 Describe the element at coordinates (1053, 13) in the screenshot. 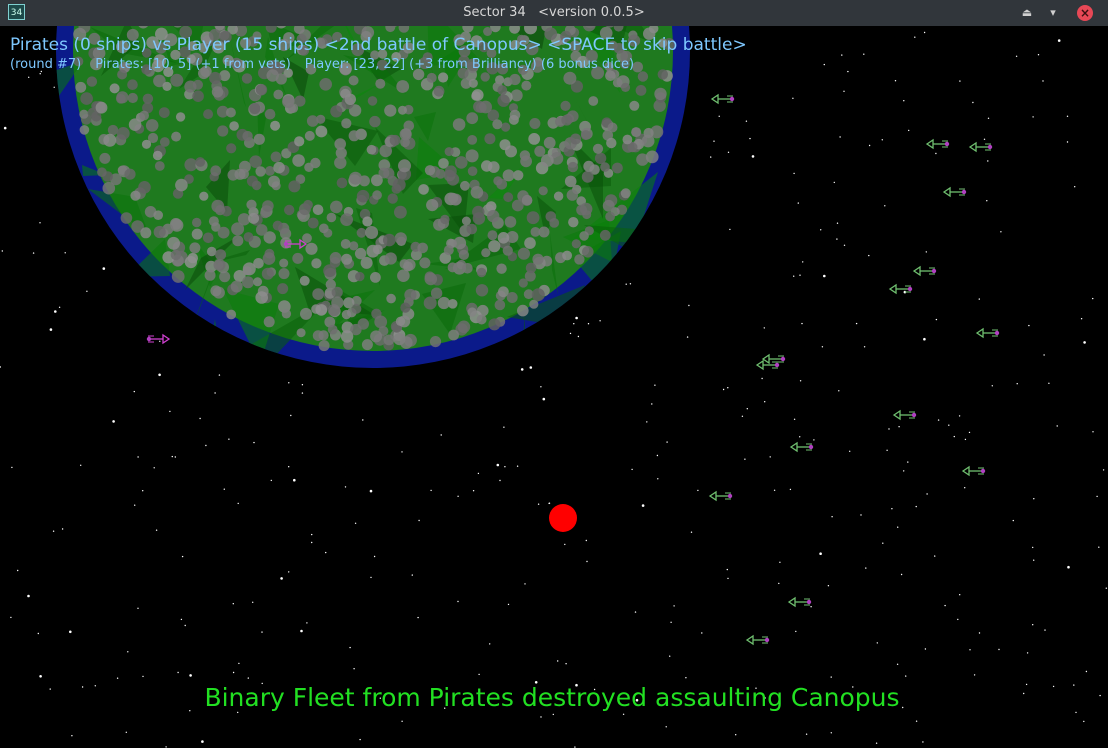

I see `minimize-button: ▾` at that location.